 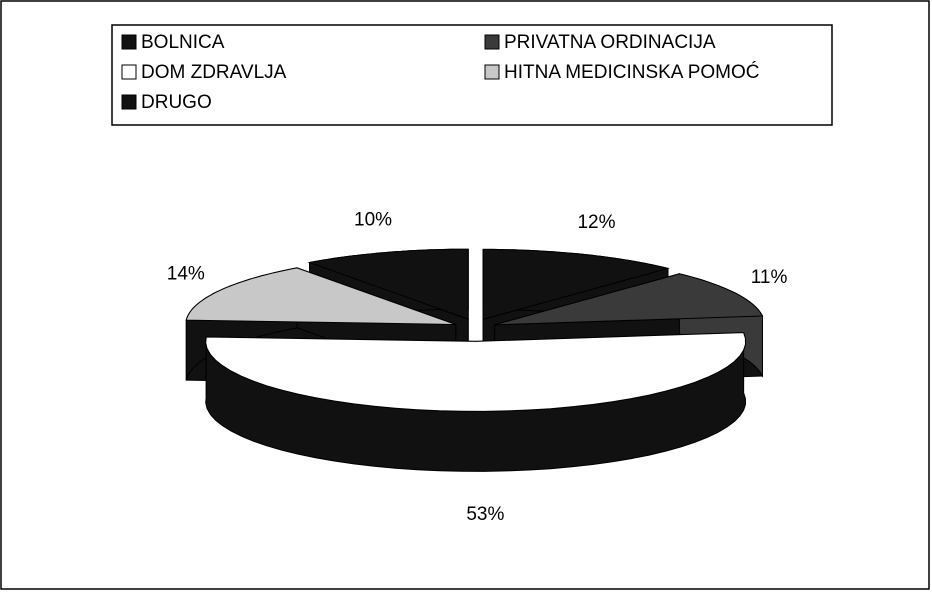 What do you see at coordinates (472, 75) in the screenshot?
I see `legend-box` at bounding box center [472, 75].